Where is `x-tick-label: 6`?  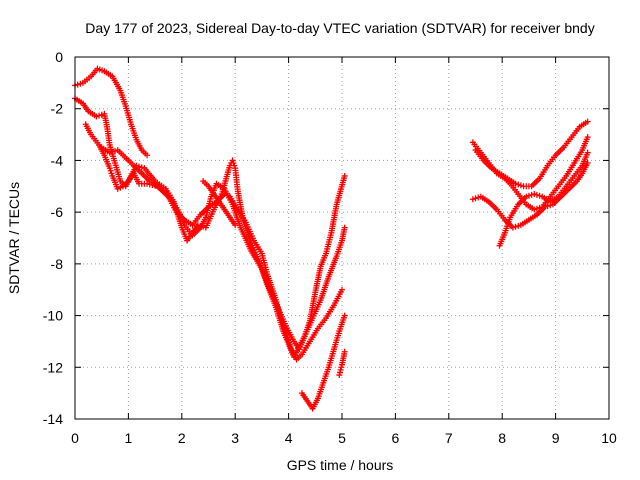
x-tick-label: 6 is located at coordinates (396, 438).